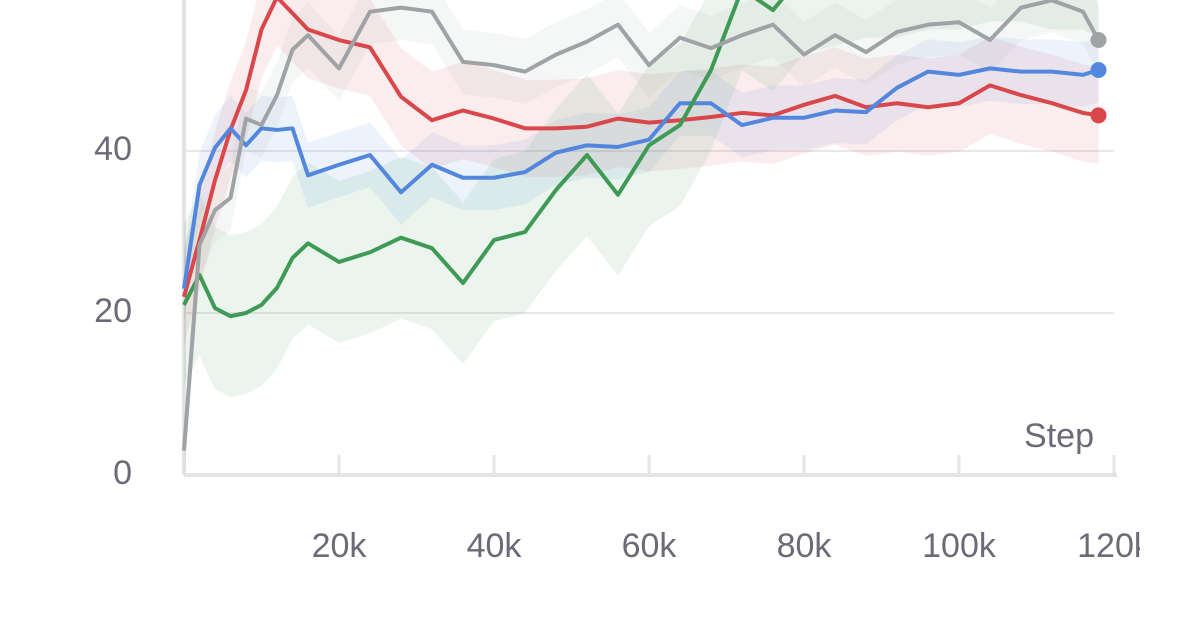 This screenshot has width=1196, height=631. What do you see at coordinates (1114, 546) in the screenshot?
I see `x-tick-label: 120k` at bounding box center [1114, 546].